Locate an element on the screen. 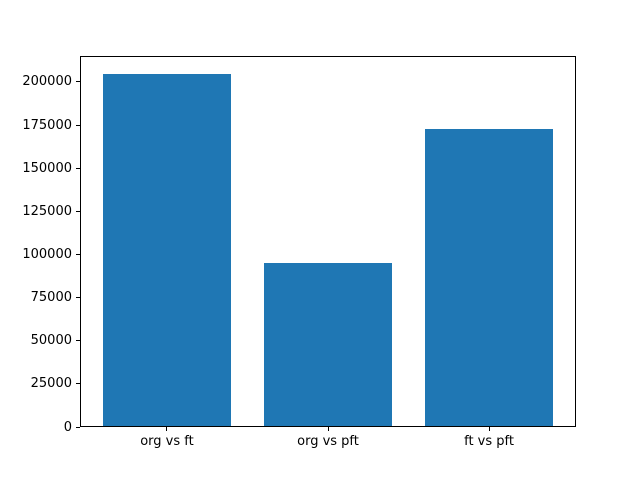 Image resolution: width=640 pixels, height=480 pixels. x-tick-label-ft-vs-pft: ft vs pft is located at coordinates (489, 441).